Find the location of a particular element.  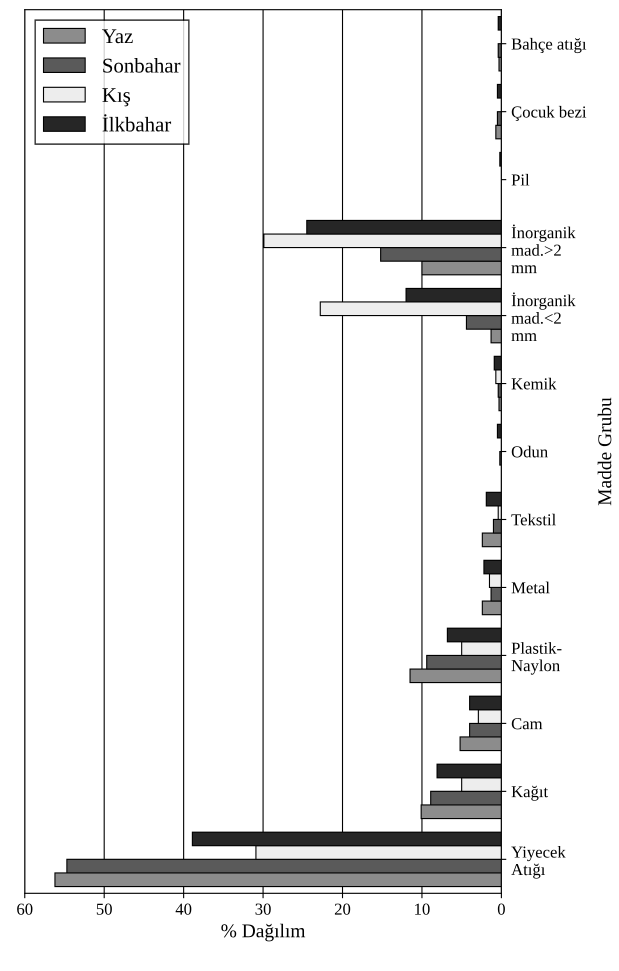

y-tick-label: Pil is located at coordinates (521, 180).